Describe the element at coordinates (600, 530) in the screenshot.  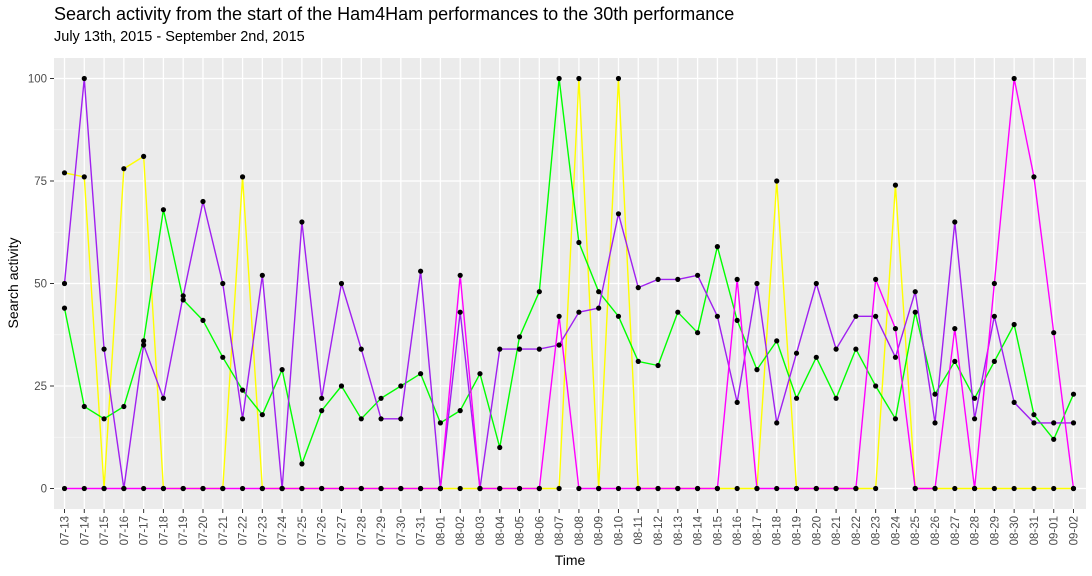
I see `x-tick-label: 08-09` at that location.